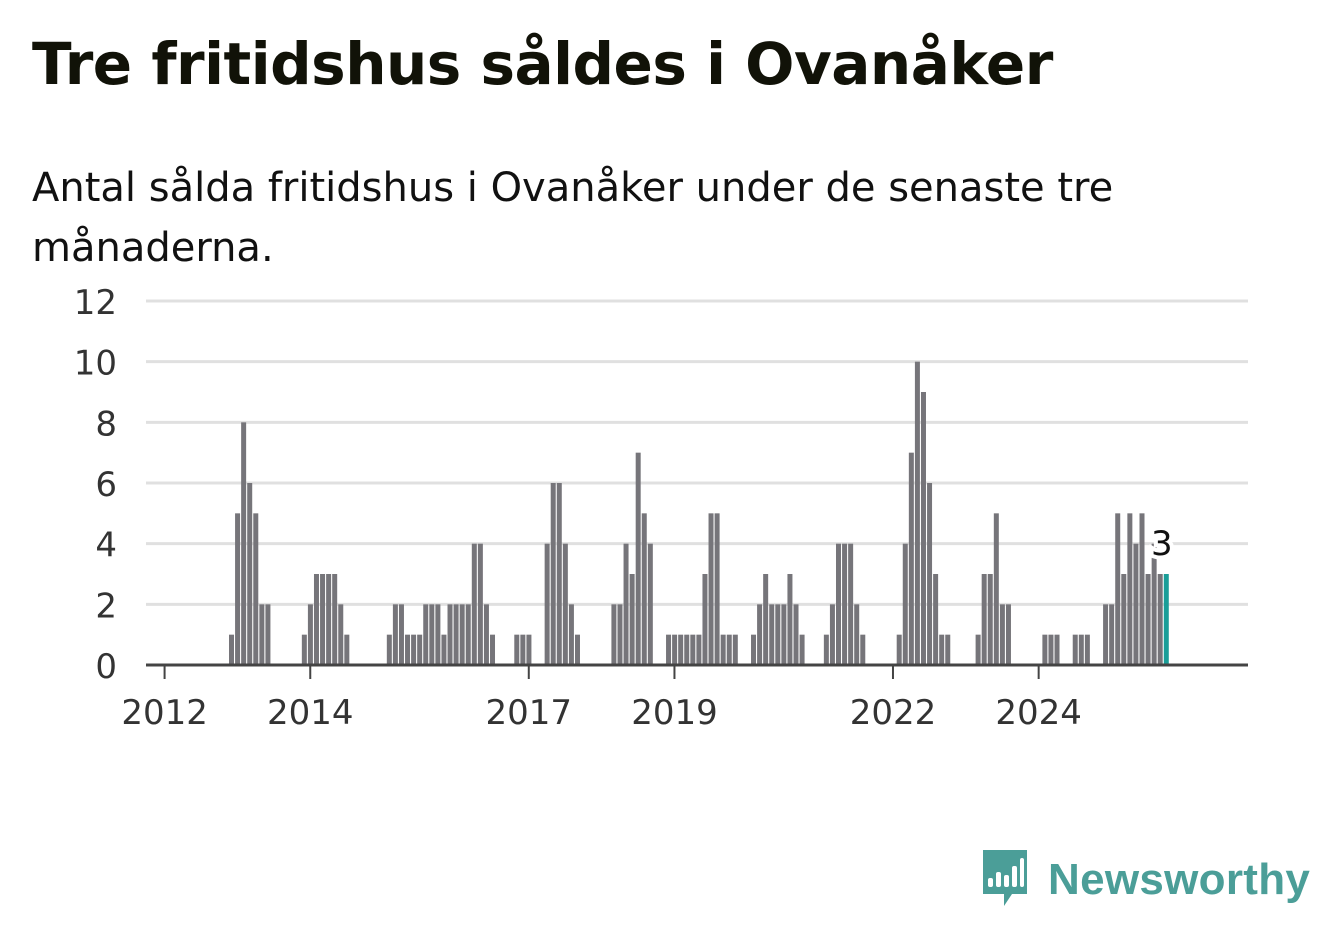 Image resolution: width=1322 pixels, height=939 pixels. I want to click on brand-name: Newsworthy, so click(1179, 879).